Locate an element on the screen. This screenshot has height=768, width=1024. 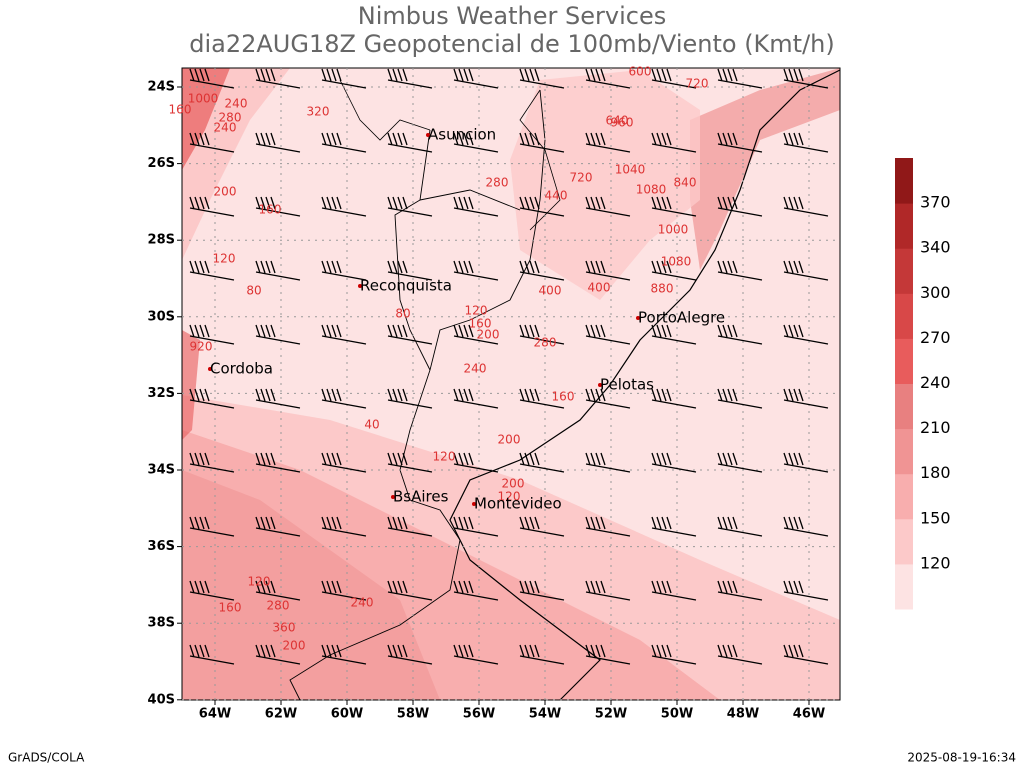
lon-label: 46W is located at coordinates (809, 714).